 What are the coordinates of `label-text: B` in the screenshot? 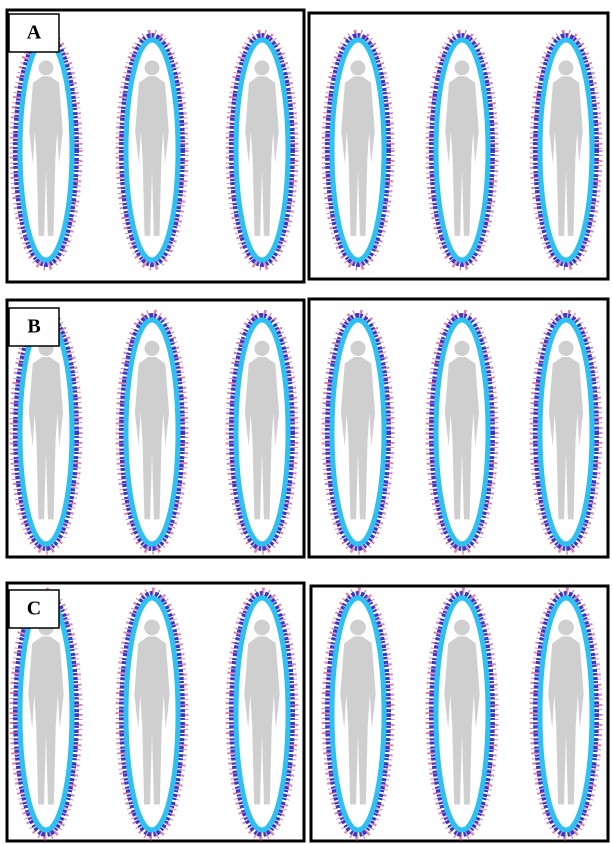 It's located at (33, 327).